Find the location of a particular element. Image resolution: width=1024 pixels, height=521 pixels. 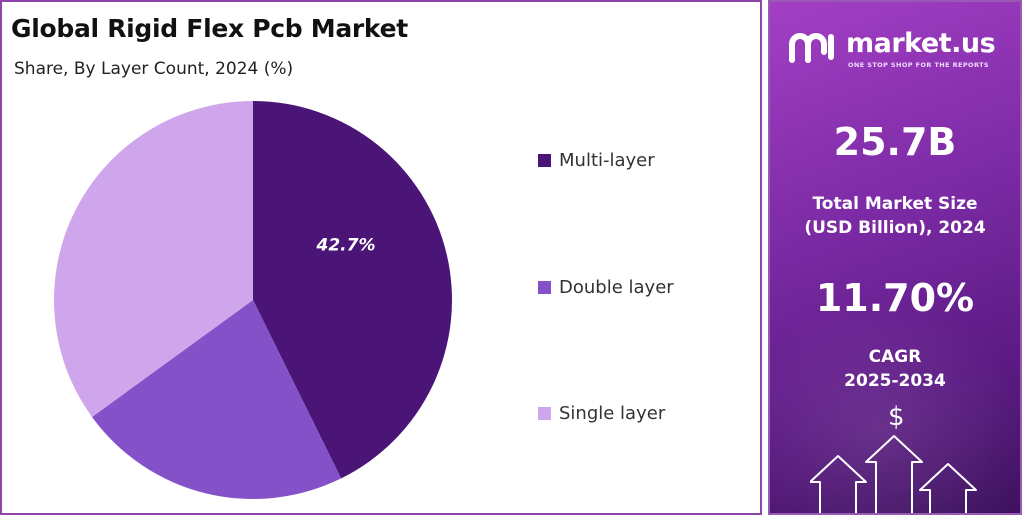

logo-icon is located at coordinates (811, 48).